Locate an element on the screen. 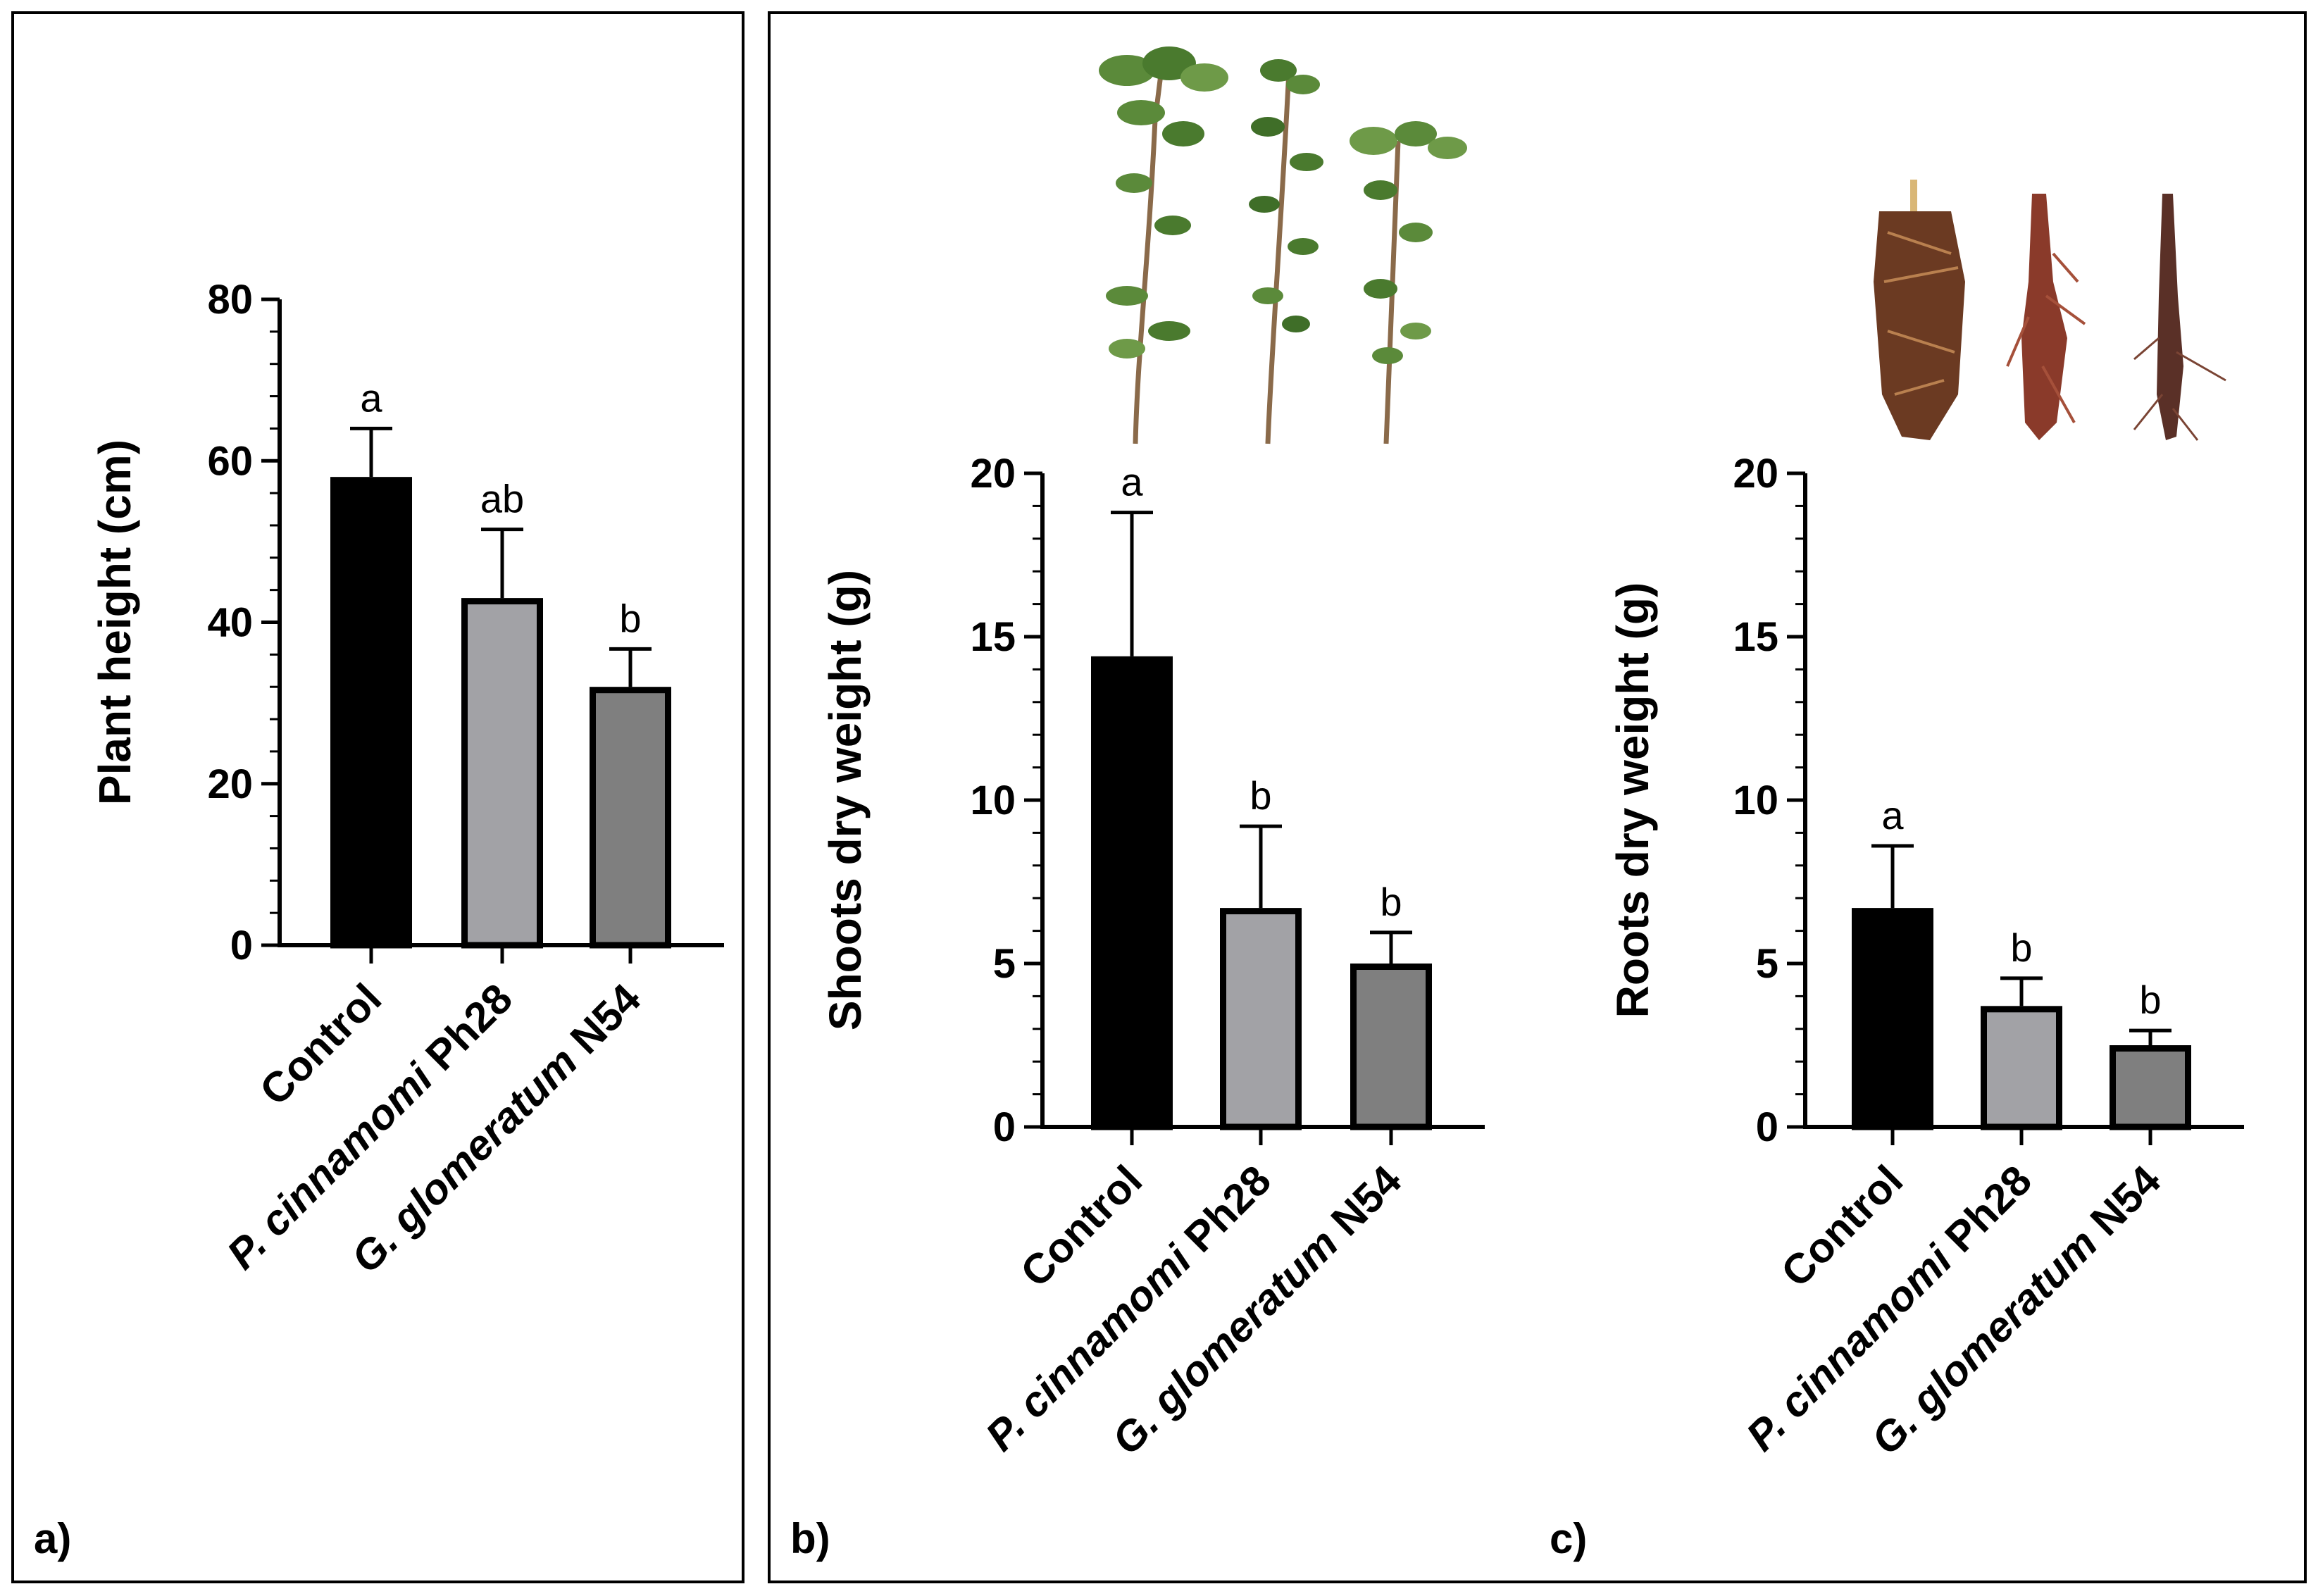 This screenshot has width=2318, height=1596. shoot-plant-control is located at coordinates (1163, 245).